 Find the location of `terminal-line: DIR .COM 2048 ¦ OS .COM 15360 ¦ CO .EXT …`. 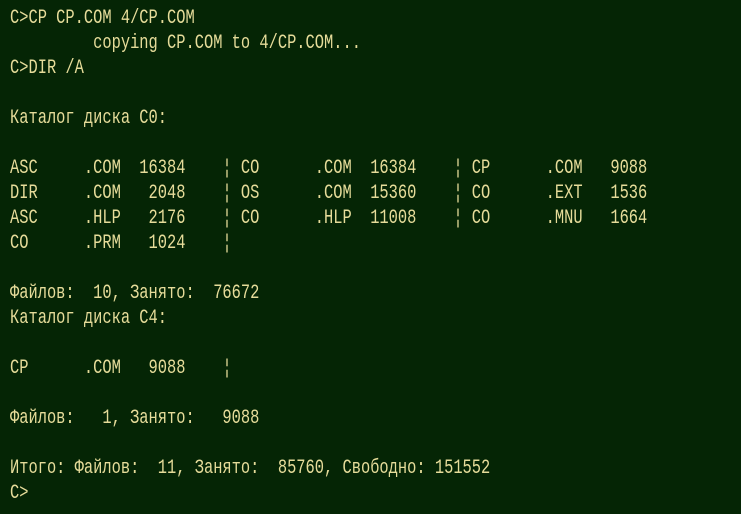

terminal-line: DIR .COM 2048 ¦ OS .COM 15360 ¦ CO .EXT … is located at coordinates (329, 193).